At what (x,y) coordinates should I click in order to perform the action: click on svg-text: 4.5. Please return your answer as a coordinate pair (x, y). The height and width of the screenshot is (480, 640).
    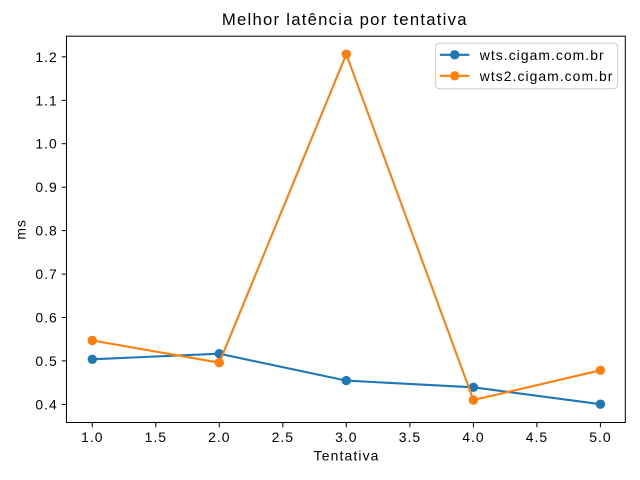
    Looking at the image, I should click on (537, 437).